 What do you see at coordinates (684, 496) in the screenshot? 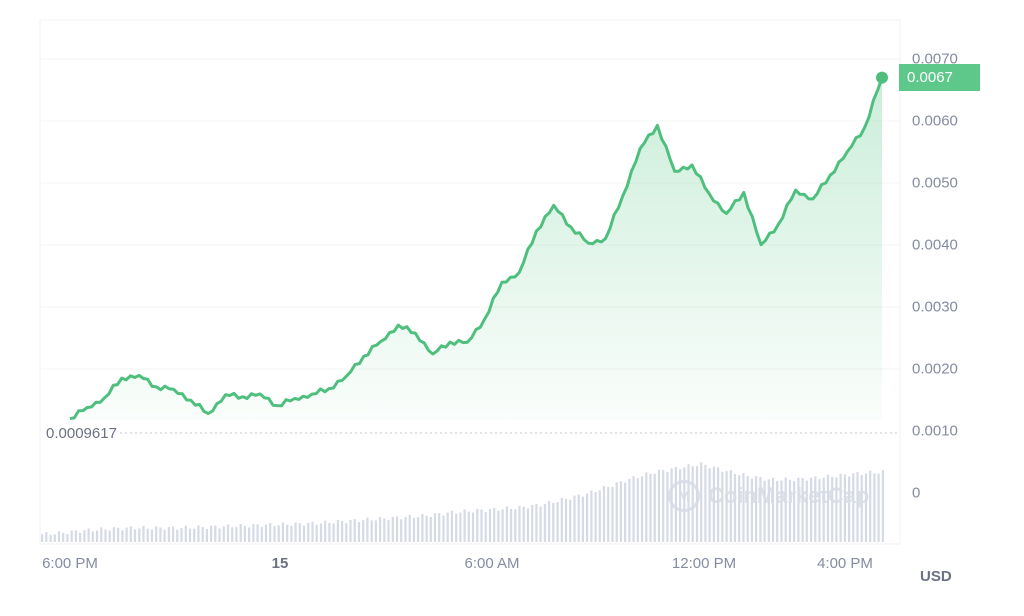
I see `coinmarketcap-logo-icon: M` at bounding box center [684, 496].